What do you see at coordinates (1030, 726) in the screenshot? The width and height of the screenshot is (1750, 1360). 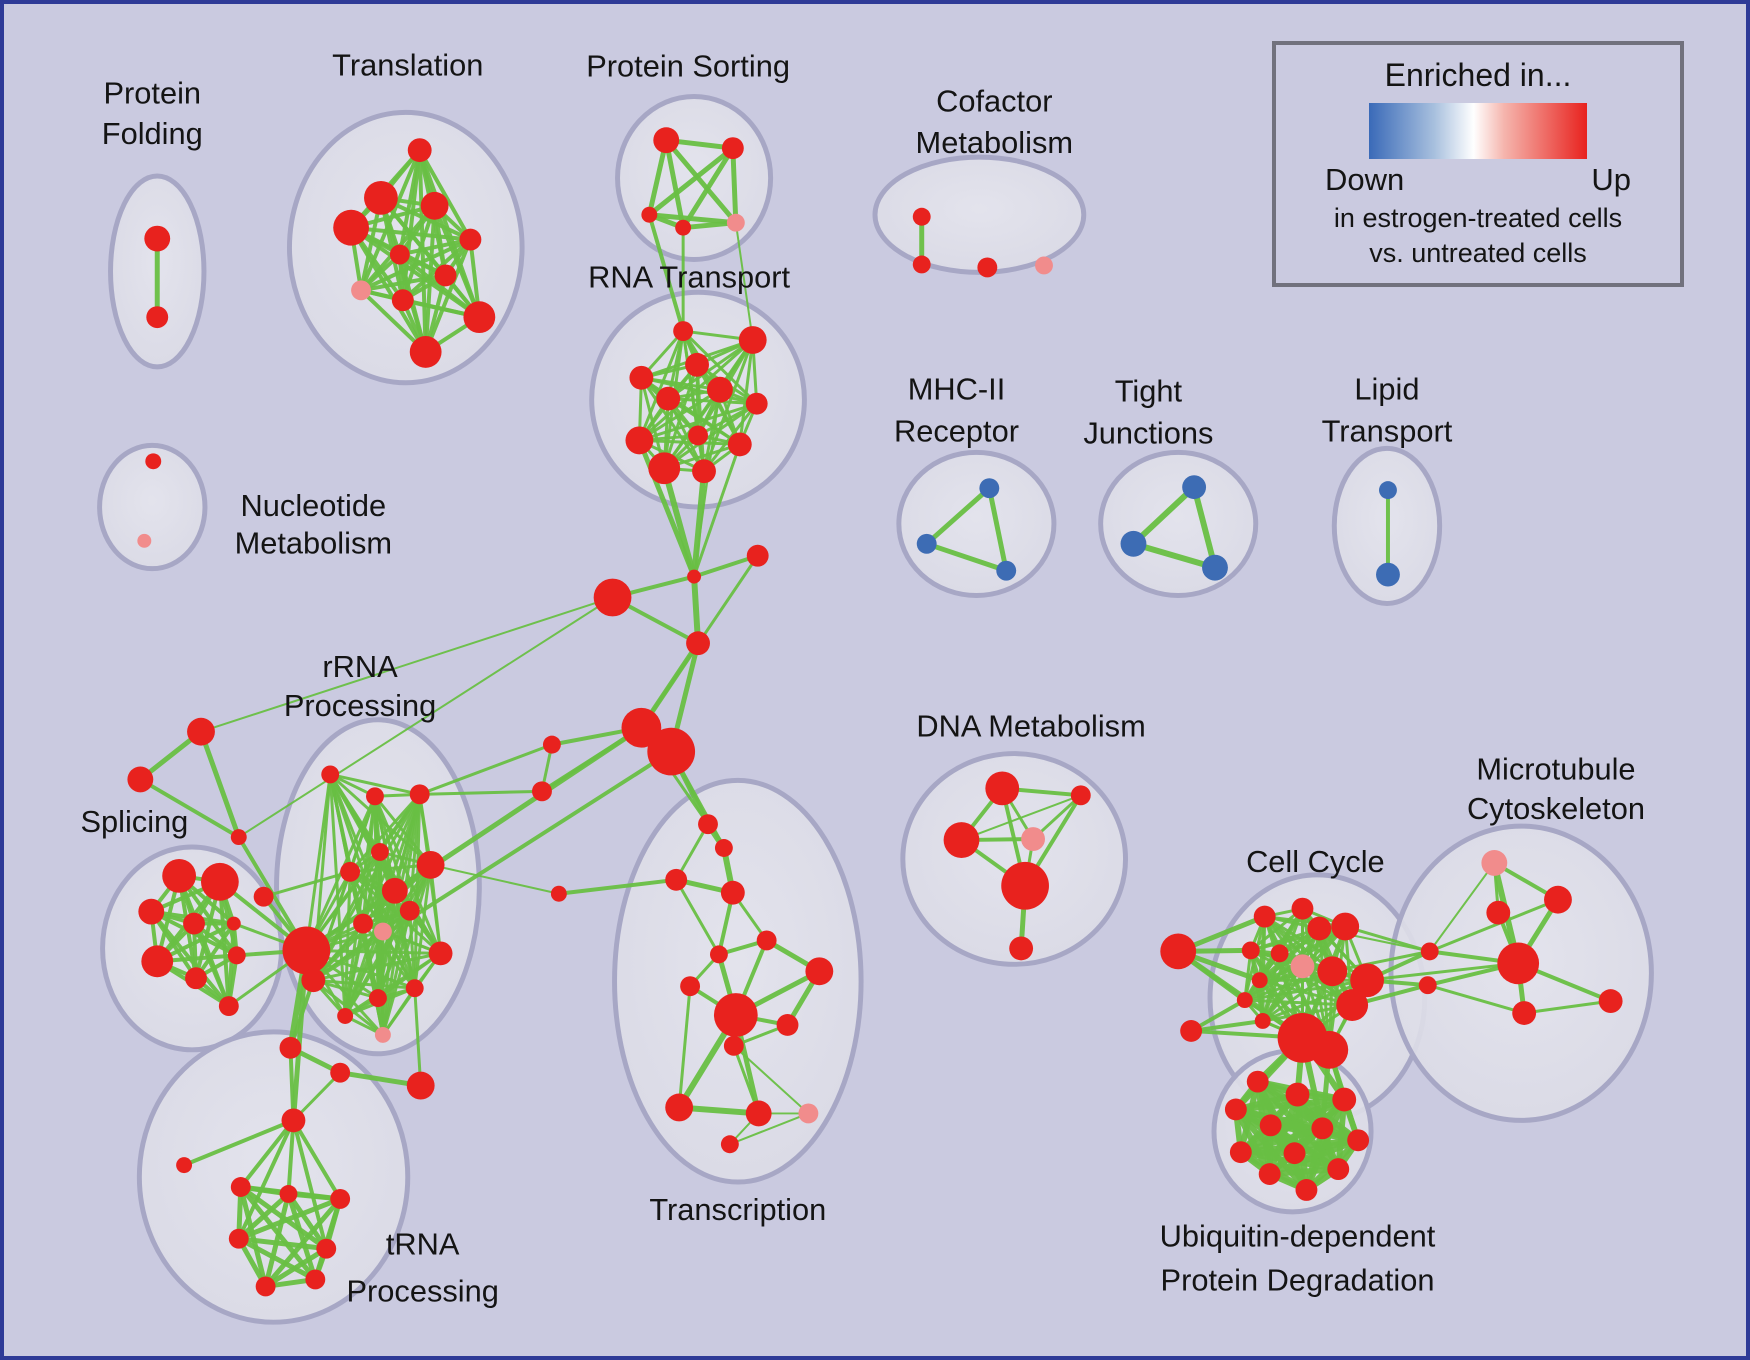 I see `cluster-label-dna_metabolism: DNA Metabolism` at bounding box center [1030, 726].